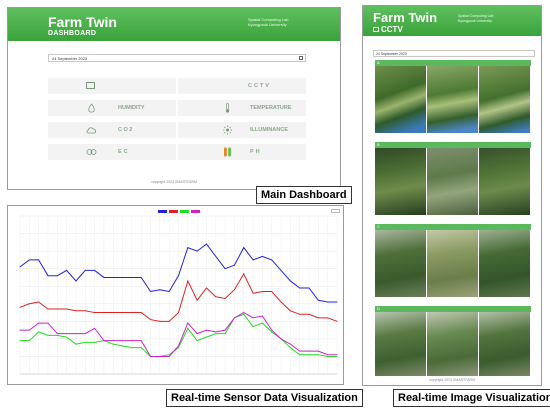 The width and height of the screenshot is (550, 411). Describe the element at coordinates (112, 108) in the screenshot. I see `tile-humidity: HUMIDITY` at that location.